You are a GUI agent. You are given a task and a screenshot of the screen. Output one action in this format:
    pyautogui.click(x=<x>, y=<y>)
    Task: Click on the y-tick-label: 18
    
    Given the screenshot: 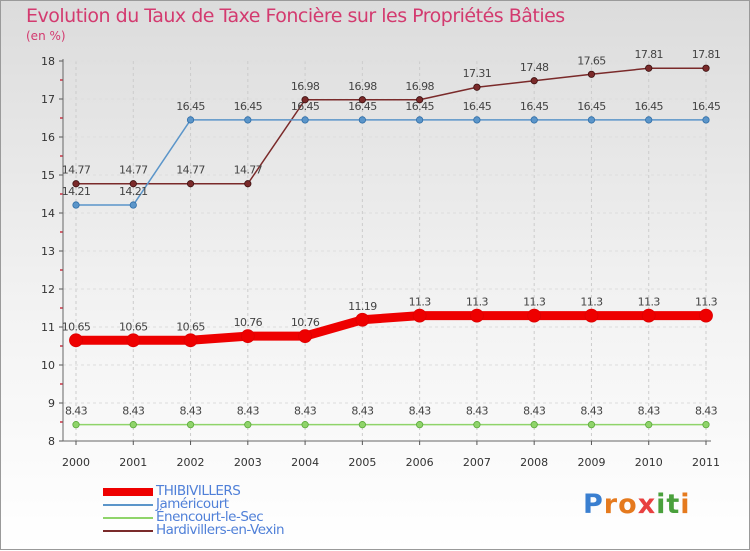 What is the action you would take?
    pyautogui.click(x=48, y=61)
    